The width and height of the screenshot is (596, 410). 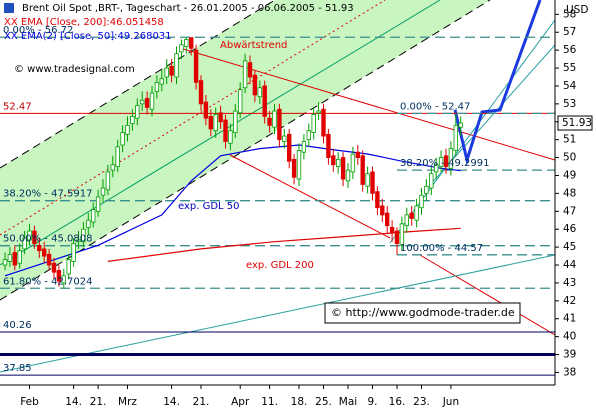 What do you see at coordinates (127, 402) in the screenshot?
I see `x-tick-label: Mrz` at bounding box center [127, 402].